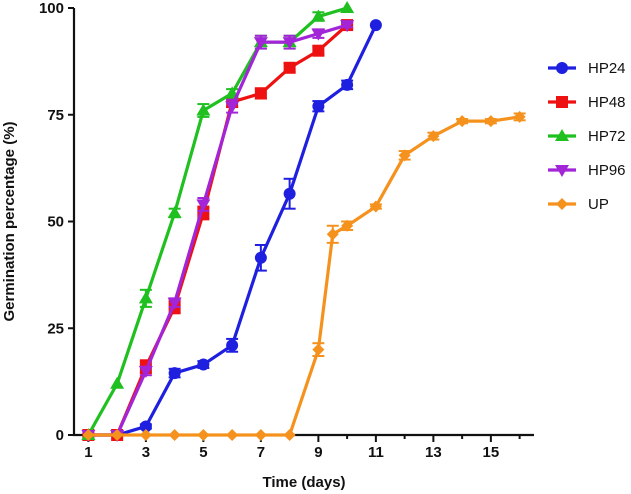 Image resolution: width=631 pixels, height=494 pixels. What do you see at coordinates (318, 452) in the screenshot?
I see `x-tick-label: 9` at bounding box center [318, 452].